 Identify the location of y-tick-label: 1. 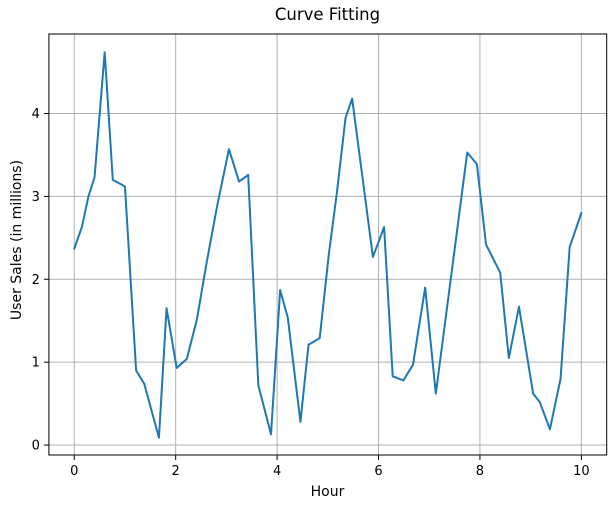
(36, 363).